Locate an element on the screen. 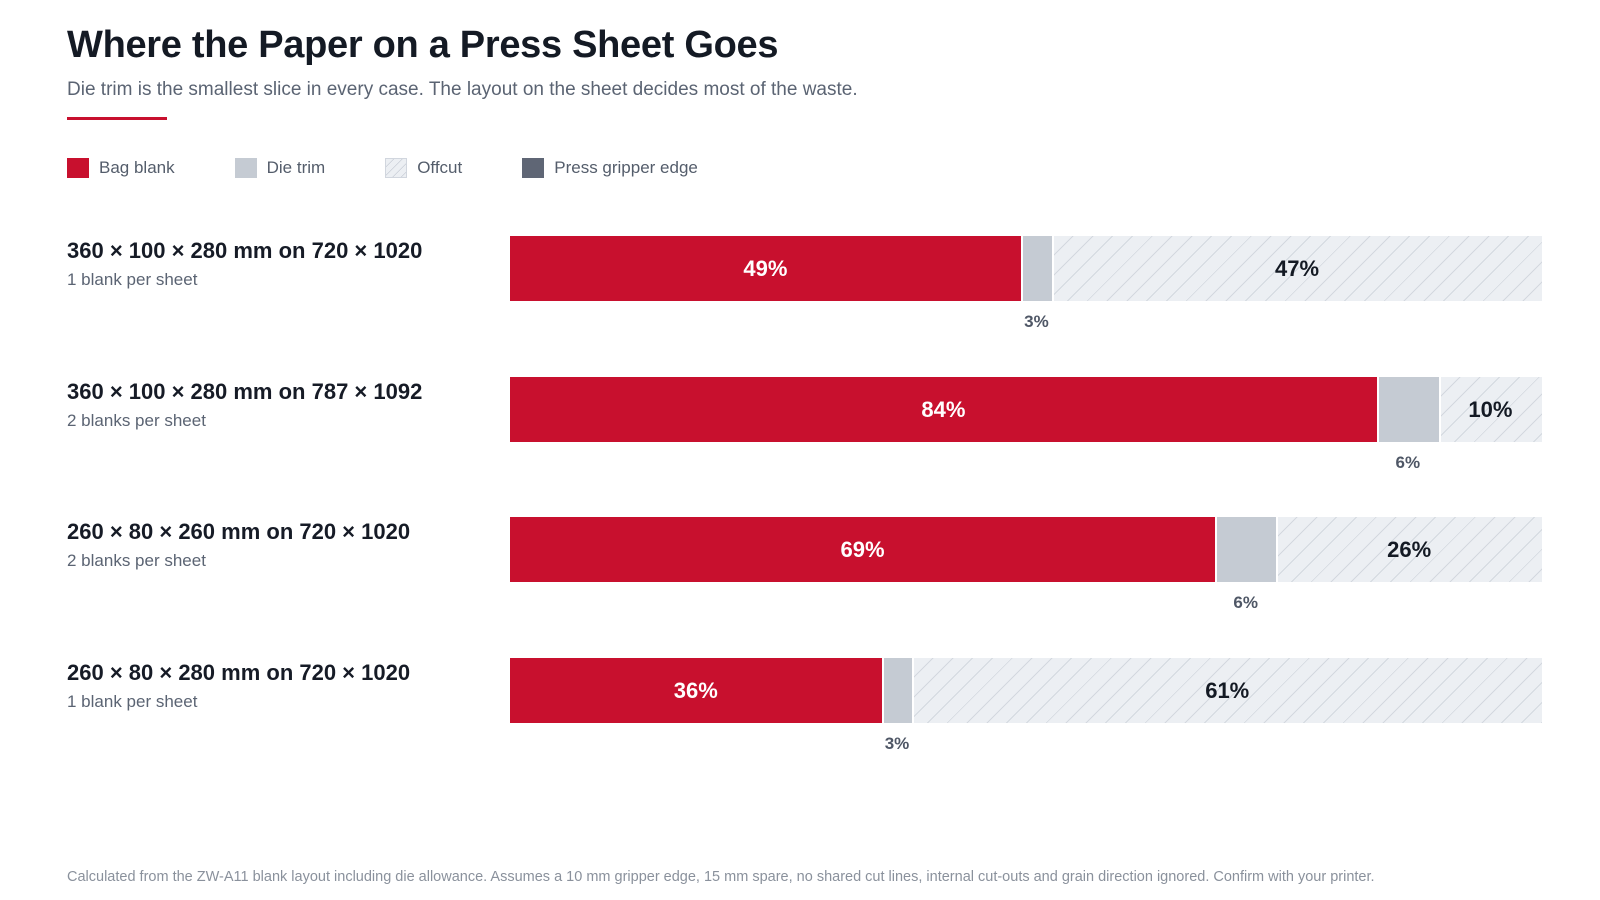 Image resolution: width=1600 pixels, height=900 pixels. stacked-bar: 36% 61% 3% is located at coordinates (1026, 705).